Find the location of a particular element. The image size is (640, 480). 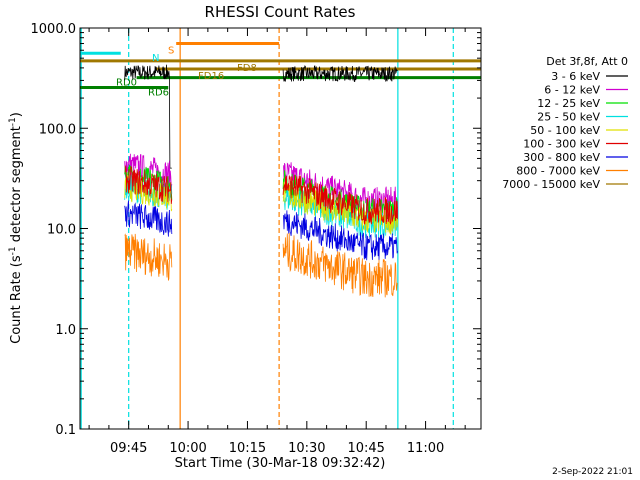

y-label-sup1: -1 is located at coordinates (13, 250).